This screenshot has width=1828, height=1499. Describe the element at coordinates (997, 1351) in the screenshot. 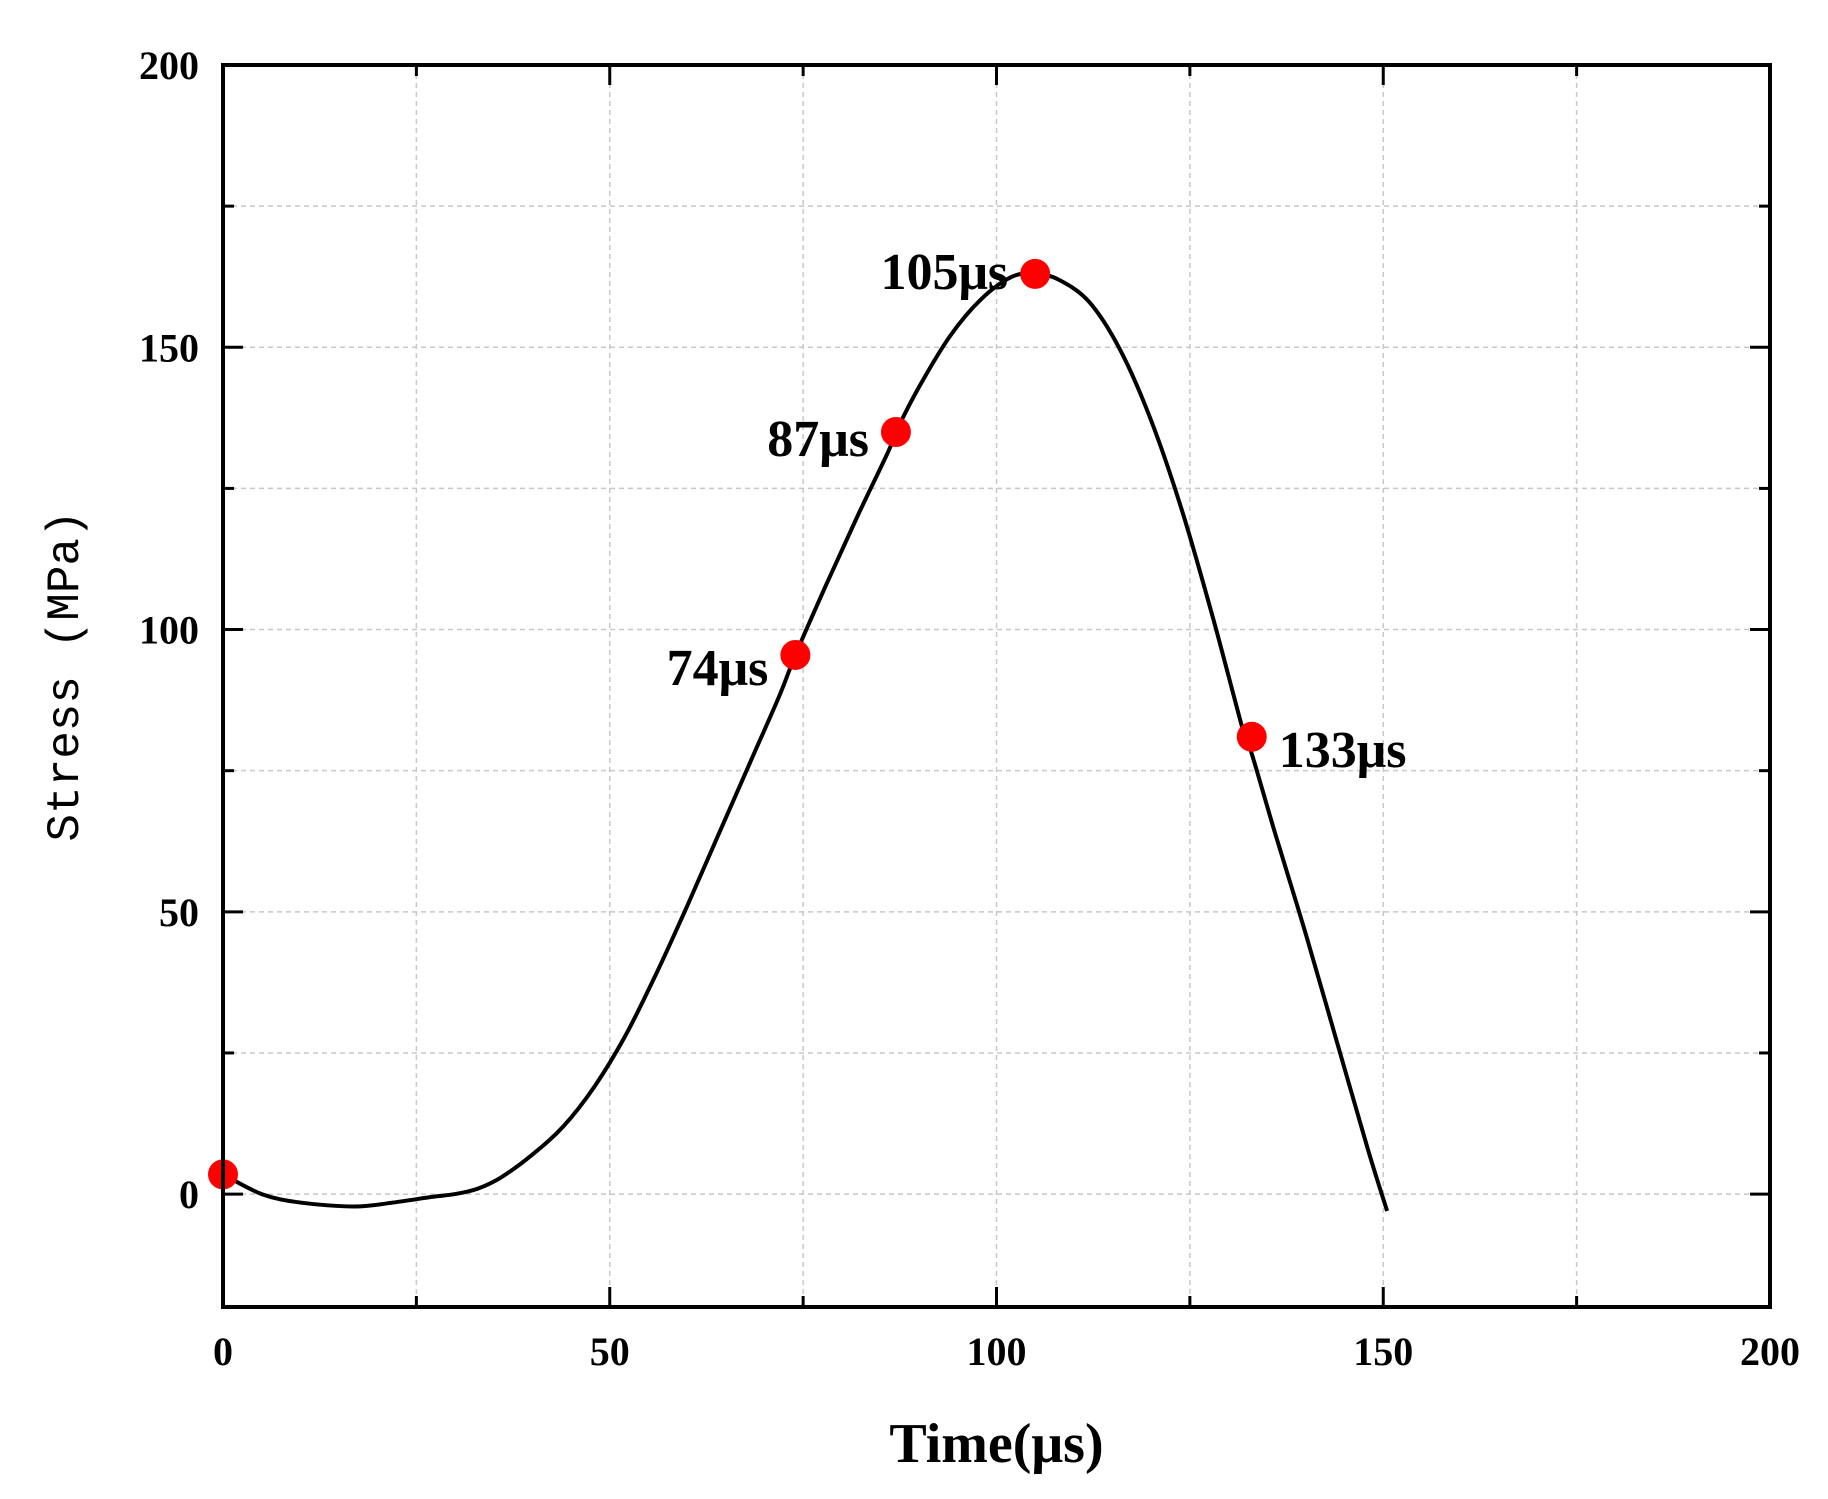

I see `x-tick-label: 100` at that location.